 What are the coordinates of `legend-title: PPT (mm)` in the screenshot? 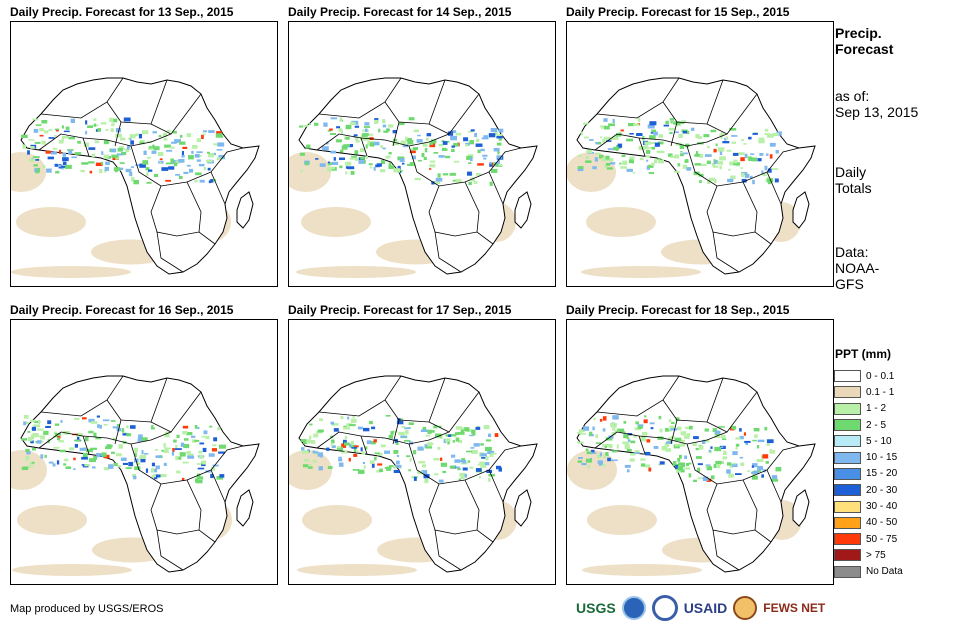 It's located at (863, 354).